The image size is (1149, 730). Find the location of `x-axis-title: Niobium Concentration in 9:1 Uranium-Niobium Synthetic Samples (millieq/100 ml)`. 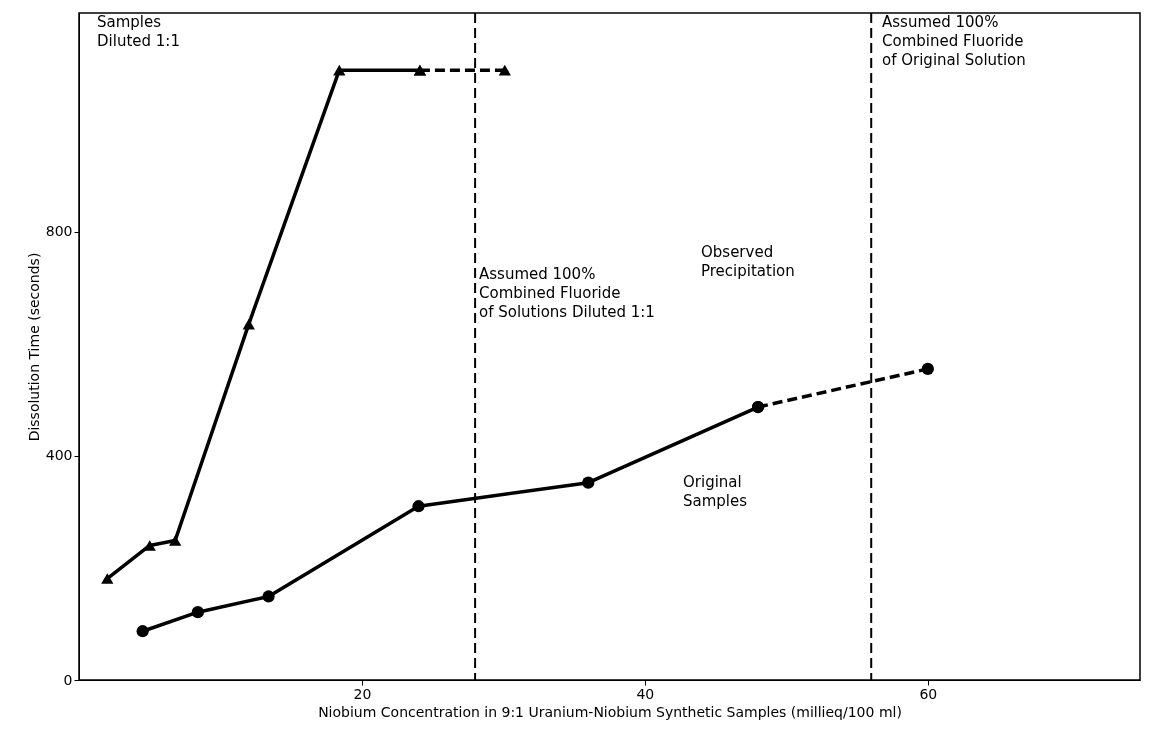

x-axis-title: Niobium Concentration in 9:1 Uranium-Niobium Synthetic Samples (millieq/100 ml) is located at coordinates (610, 711).